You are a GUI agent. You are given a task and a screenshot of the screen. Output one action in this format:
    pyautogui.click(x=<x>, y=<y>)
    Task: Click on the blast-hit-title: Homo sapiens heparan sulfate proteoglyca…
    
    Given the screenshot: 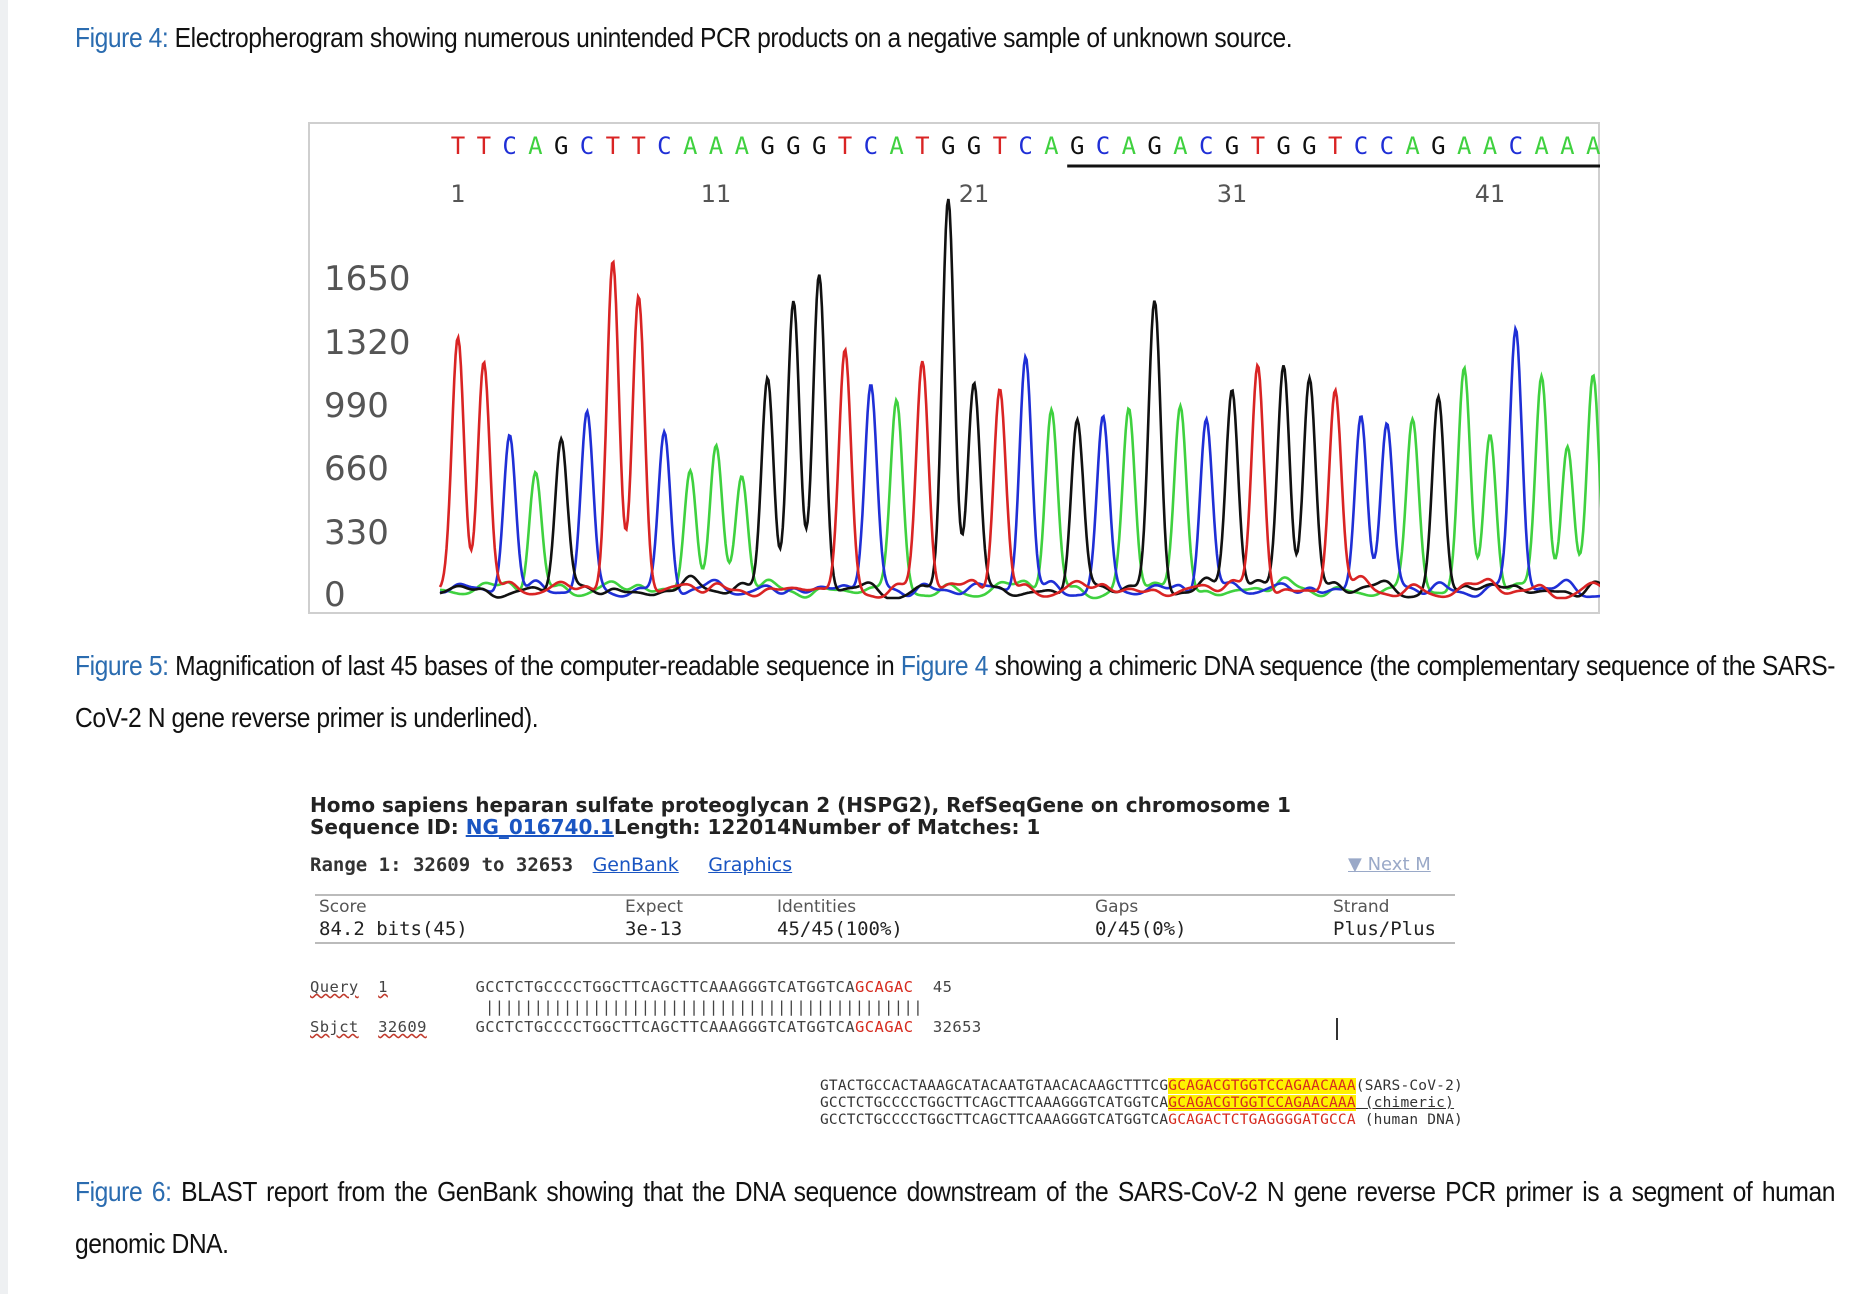 What is the action you would take?
    pyautogui.click(x=800, y=805)
    